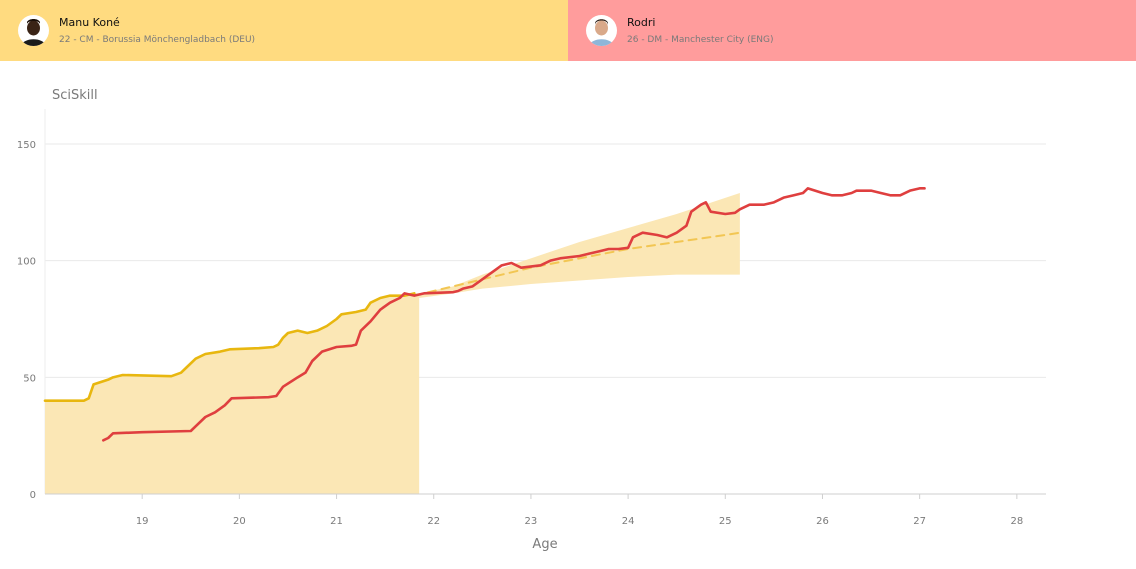  What do you see at coordinates (157, 39) in the screenshot?
I see `player-details: 22 - CM - Borussia Mönchengladbach (DEU)` at bounding box center [157, 39].